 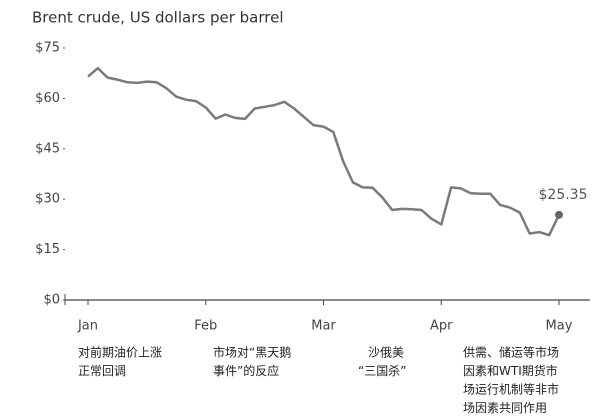 I want to click on annotation: 供需、储运等市场, so click(x=511, y=352).